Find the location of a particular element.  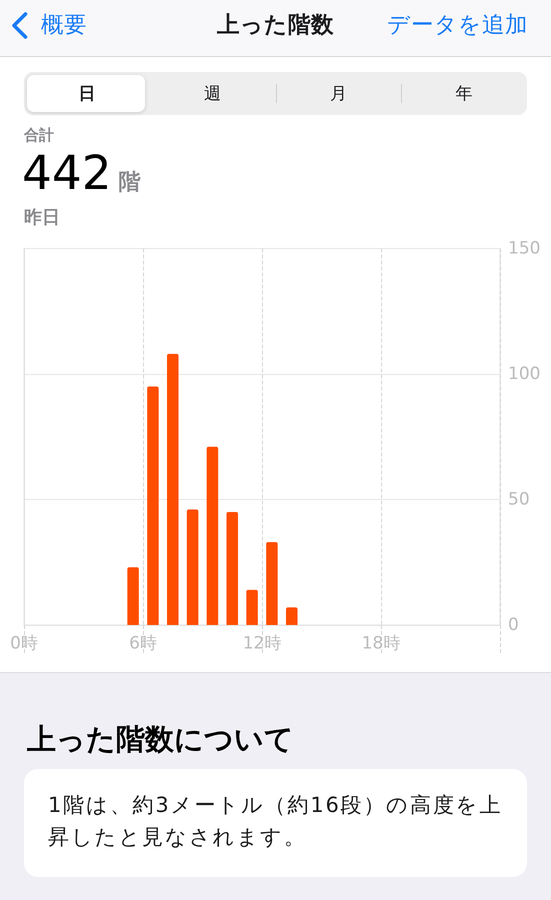

text: 日 is located at coordinates (87, 93).